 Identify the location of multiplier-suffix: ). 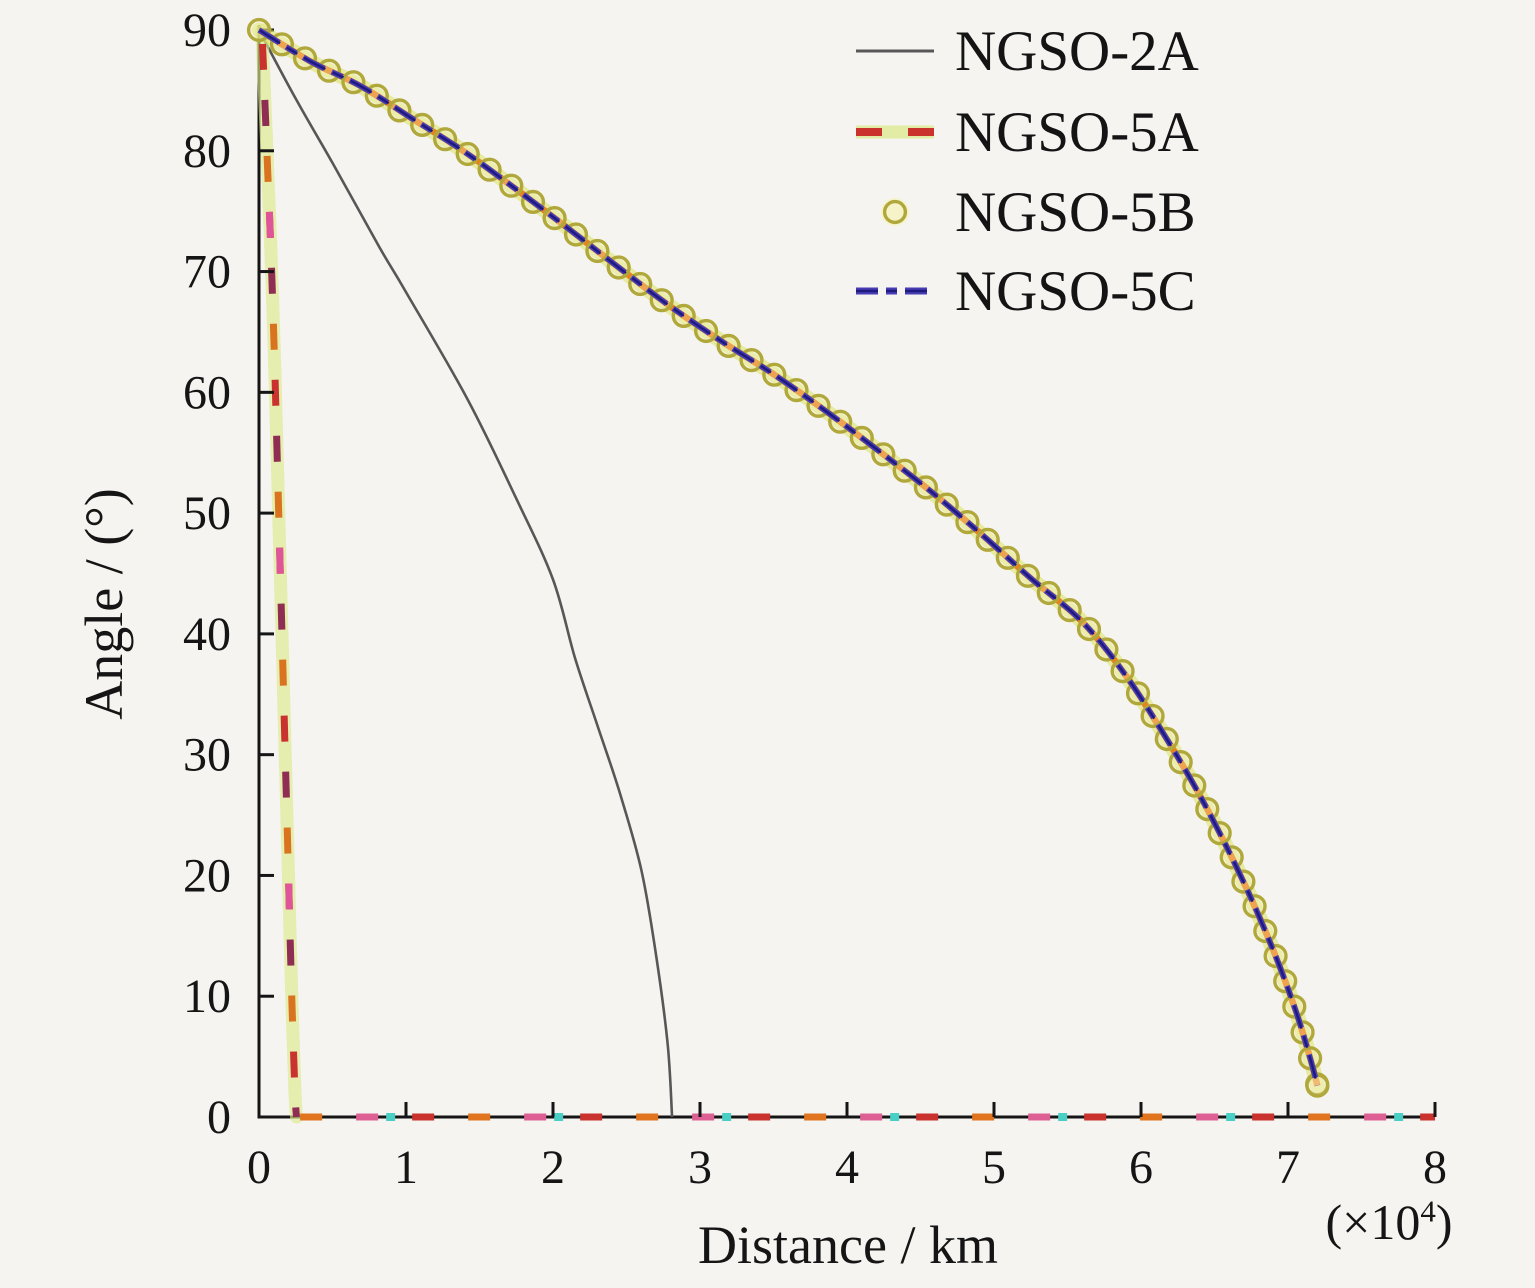
(1444, 1222).